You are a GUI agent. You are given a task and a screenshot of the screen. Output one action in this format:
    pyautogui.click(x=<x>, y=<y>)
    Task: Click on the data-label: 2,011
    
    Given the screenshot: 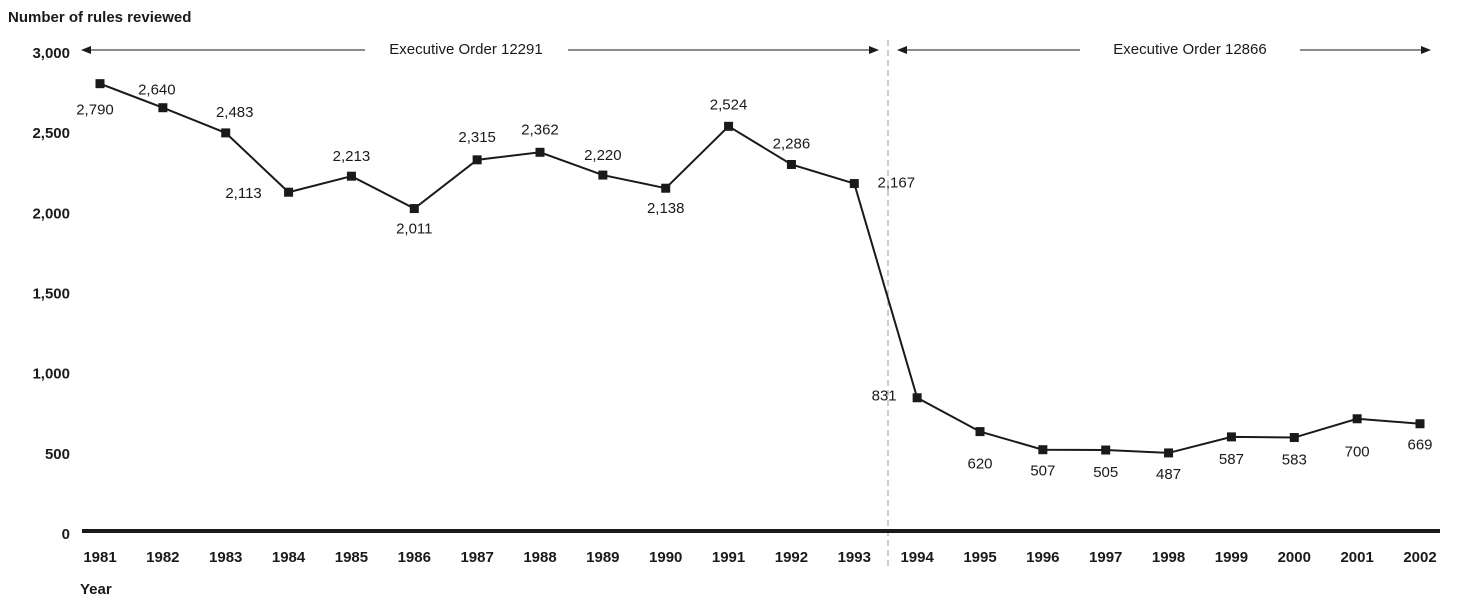 What is the action you would take?
    pyautogui.click(x=414, y=229)
    